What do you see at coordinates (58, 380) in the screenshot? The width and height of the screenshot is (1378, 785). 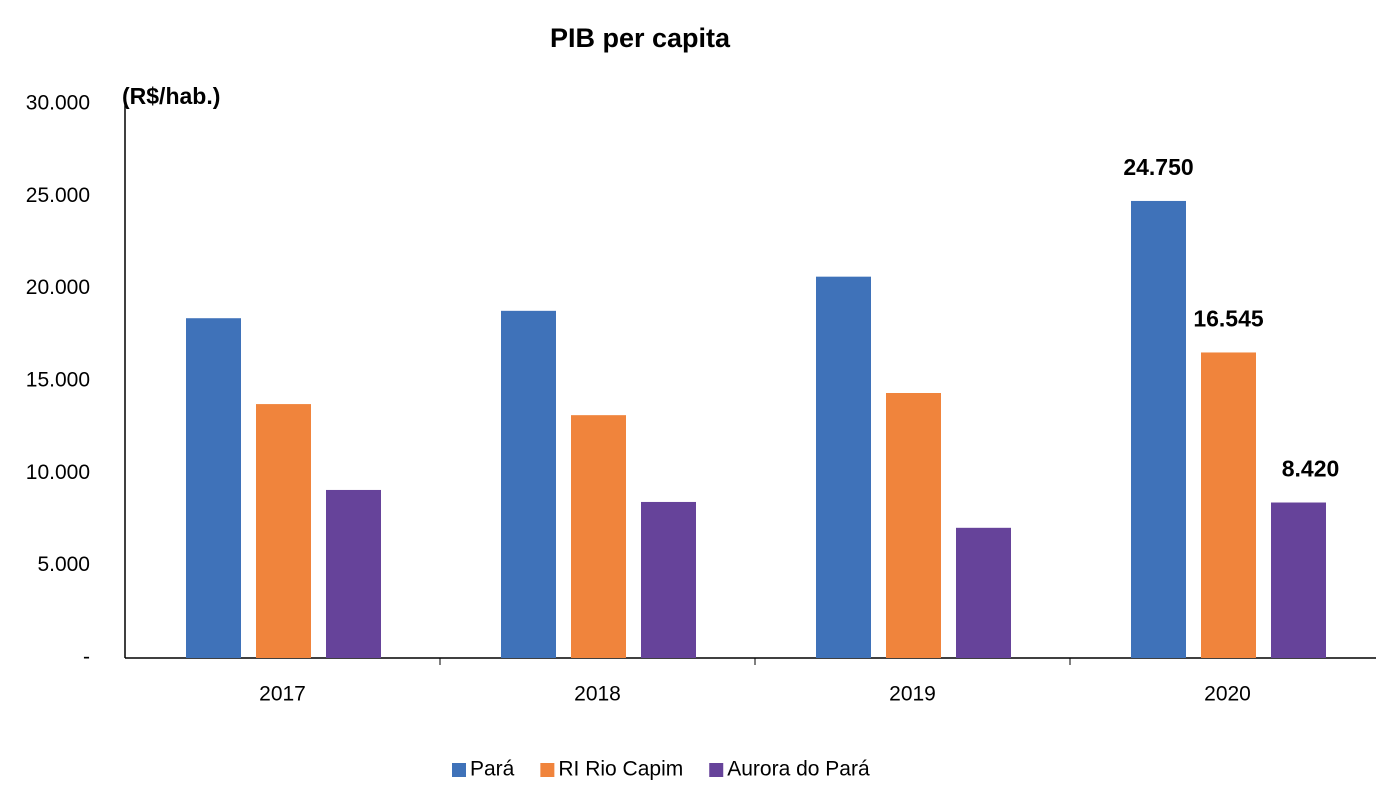 I see `y-tick-label: 15.000` at bounding box center [58, 380].